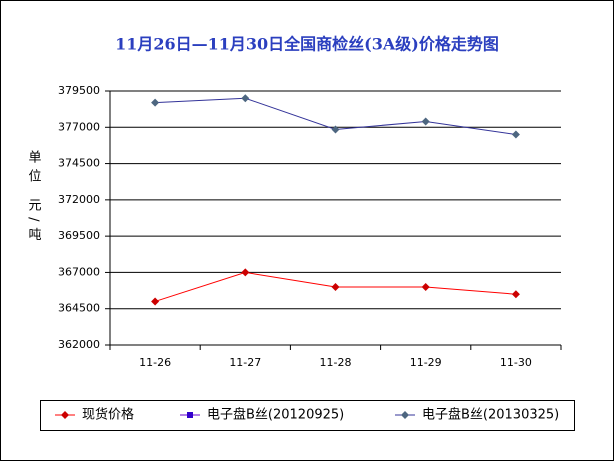  Describe the element at coordinates (307, 44) in the screenshot. I see `chart-title: 11月26日—11月30日全国商检丝(3A级)价格走势图` at that location.